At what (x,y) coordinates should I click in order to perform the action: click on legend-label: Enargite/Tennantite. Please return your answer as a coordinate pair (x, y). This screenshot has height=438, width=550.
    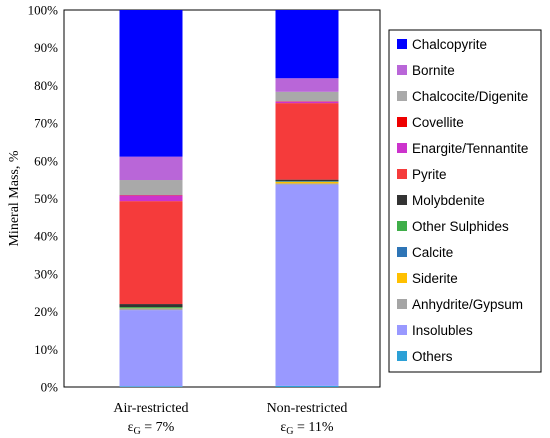
    Looking at the image, I should click on (470, 148).